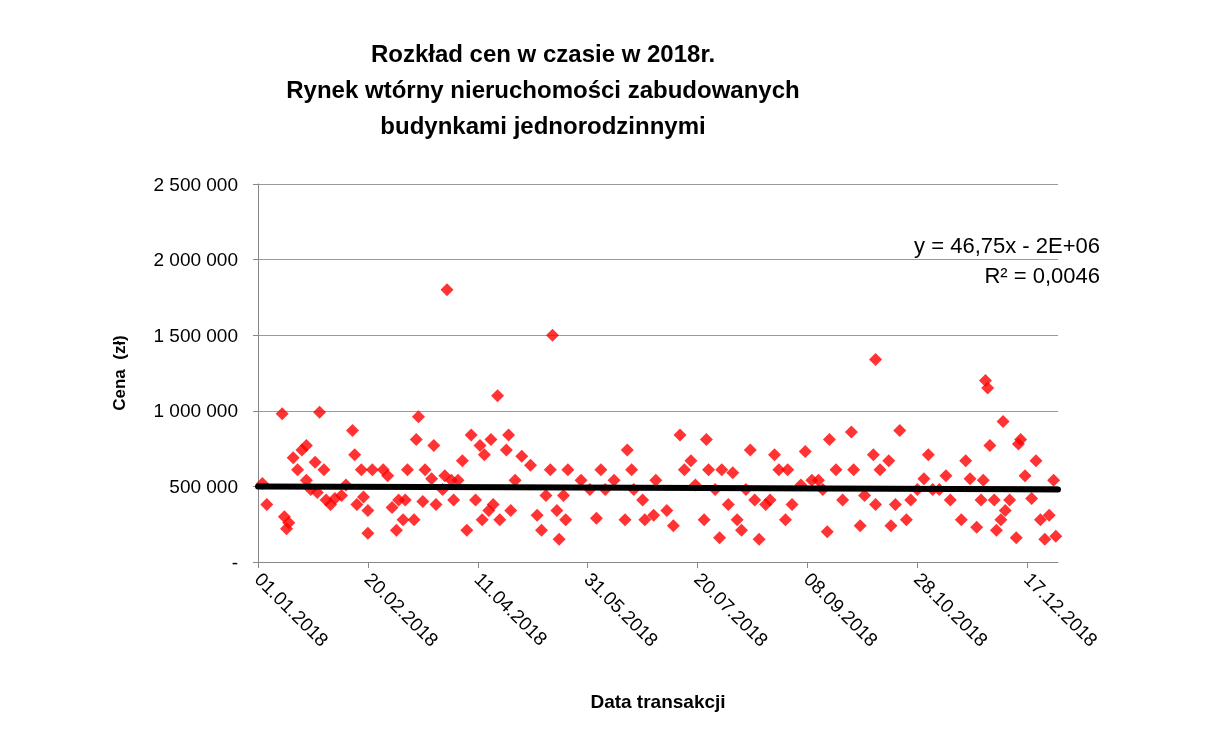  Describe the element at coordinates (195, 411) in the screenshot. I see `y-tick-label: 1 000 000` at that location.